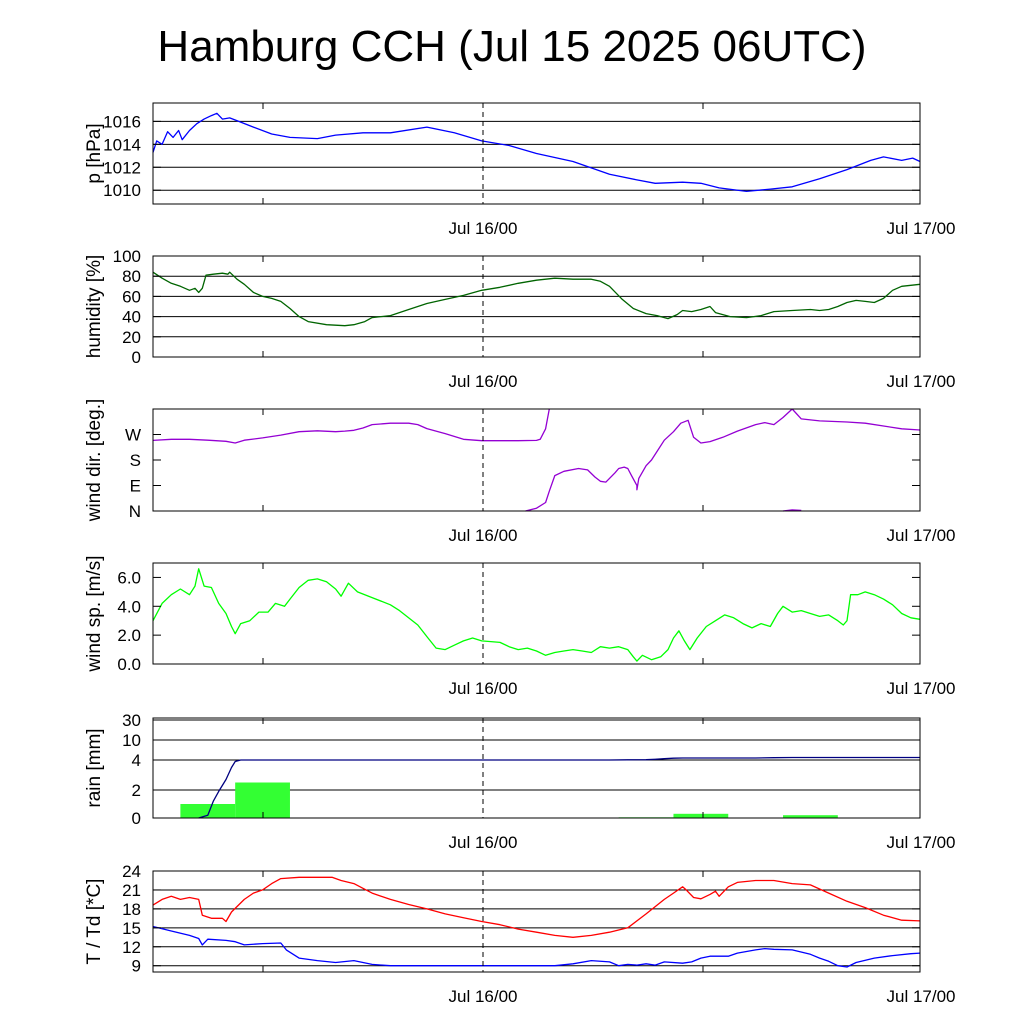 This screenshot has width=1024, height=1024. Describe the element at coordinates (122, 144) in the screenshot. I see `y-tick-label: 1014` at that location.